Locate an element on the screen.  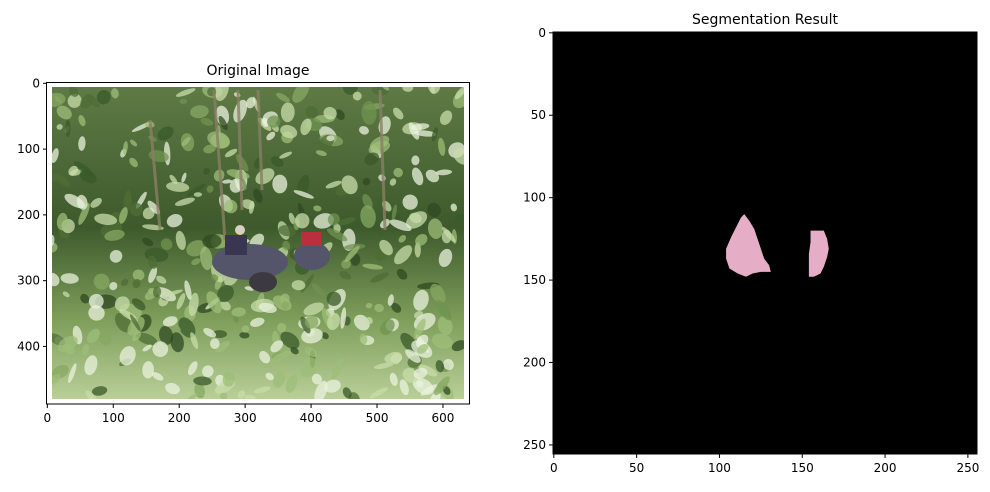
left-xtick-label: 0 is located at coordinates (48, 418).